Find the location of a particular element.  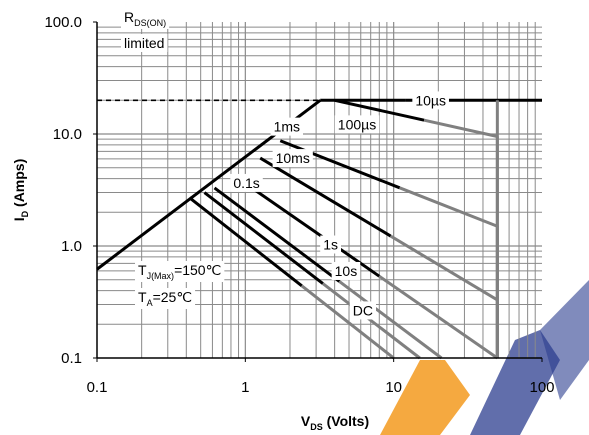

series-label-5-background is located at coordinates (331, 244).